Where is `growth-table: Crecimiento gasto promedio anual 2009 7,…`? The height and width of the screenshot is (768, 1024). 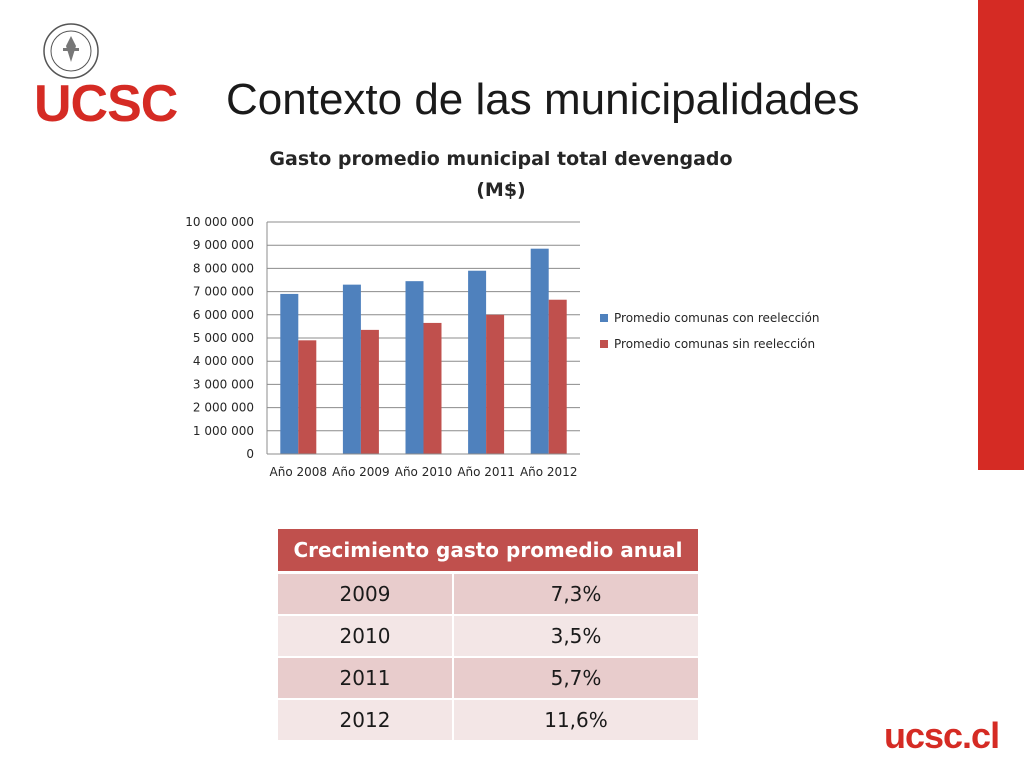 growth-table: Crecimiento gasto promedio anual 2009 7,… is located at coordinates (488, 634).